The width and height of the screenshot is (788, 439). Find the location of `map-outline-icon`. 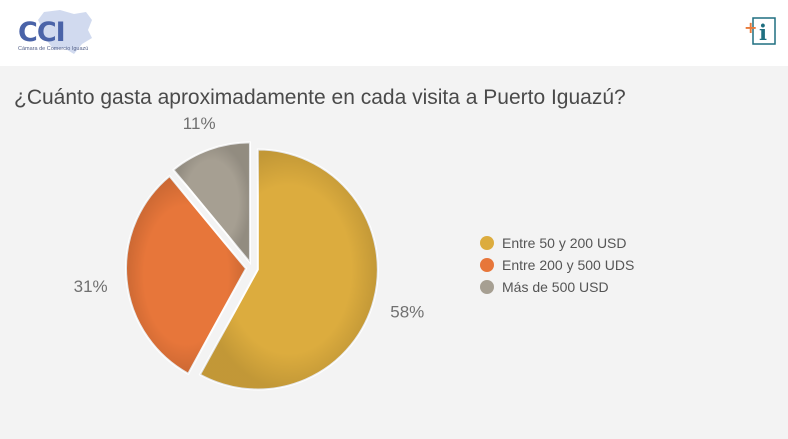

map-outline-icon is located at coordinates (65, 32).